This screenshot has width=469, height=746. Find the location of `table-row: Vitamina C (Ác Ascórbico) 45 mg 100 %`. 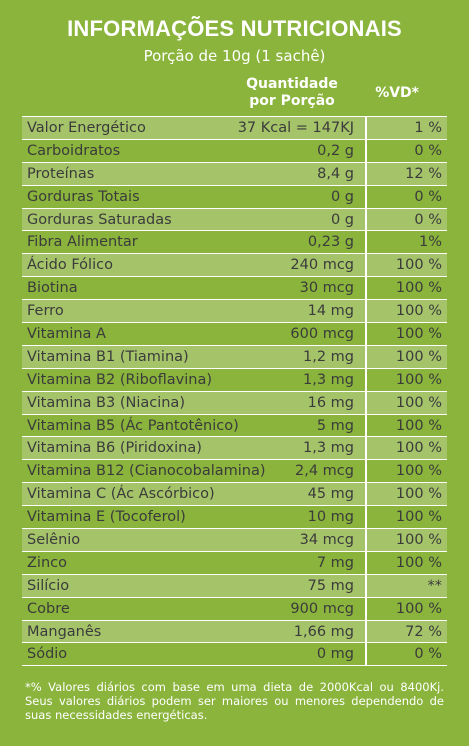

table-row: Vitamina C (Ác Ascórbico) 45 mg 100 % is located at coordinates (234, 495).